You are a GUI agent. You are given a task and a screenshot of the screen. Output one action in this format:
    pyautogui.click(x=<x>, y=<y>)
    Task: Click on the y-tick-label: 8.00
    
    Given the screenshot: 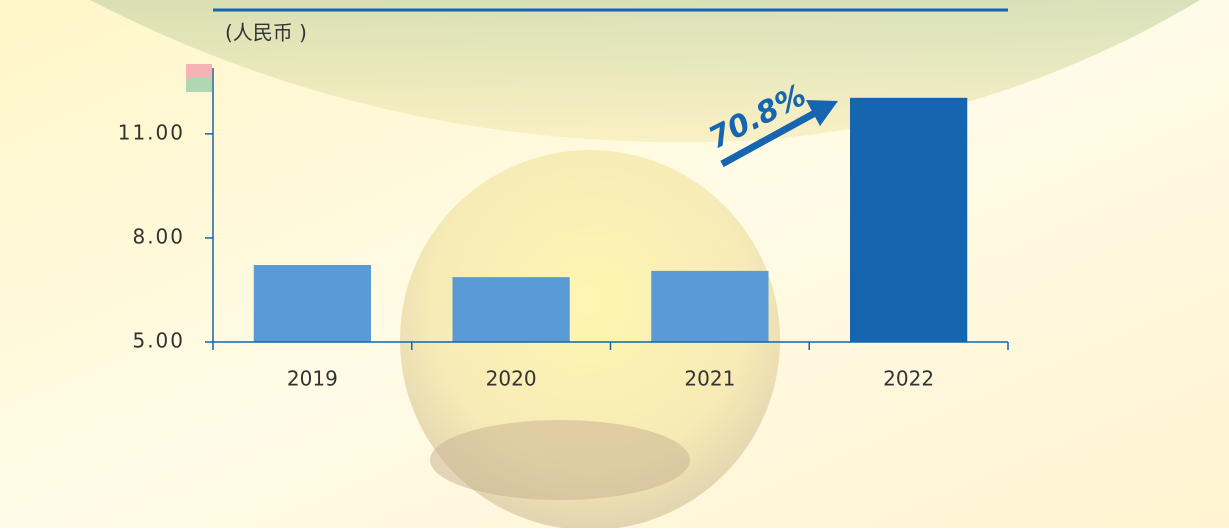 What is the action you would take?
    pyautogui.click(x=158, y=236)
    